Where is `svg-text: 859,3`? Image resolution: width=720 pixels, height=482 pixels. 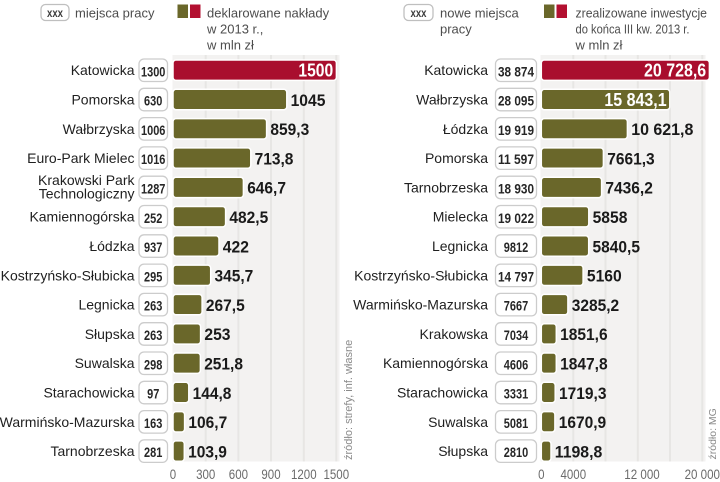 svg-text: 859,3 is located at coordinates (289, 129).